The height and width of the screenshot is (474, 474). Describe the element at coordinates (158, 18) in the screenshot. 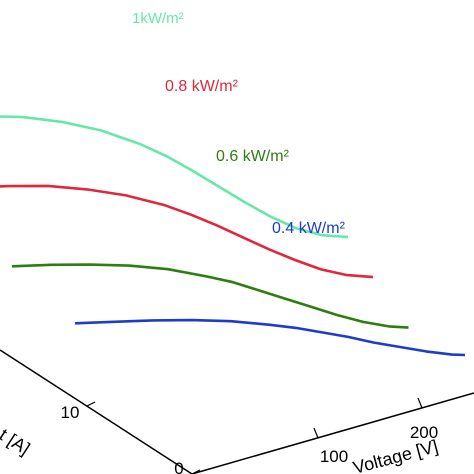

I see `series-label-1: 1kW/m²` at that location.